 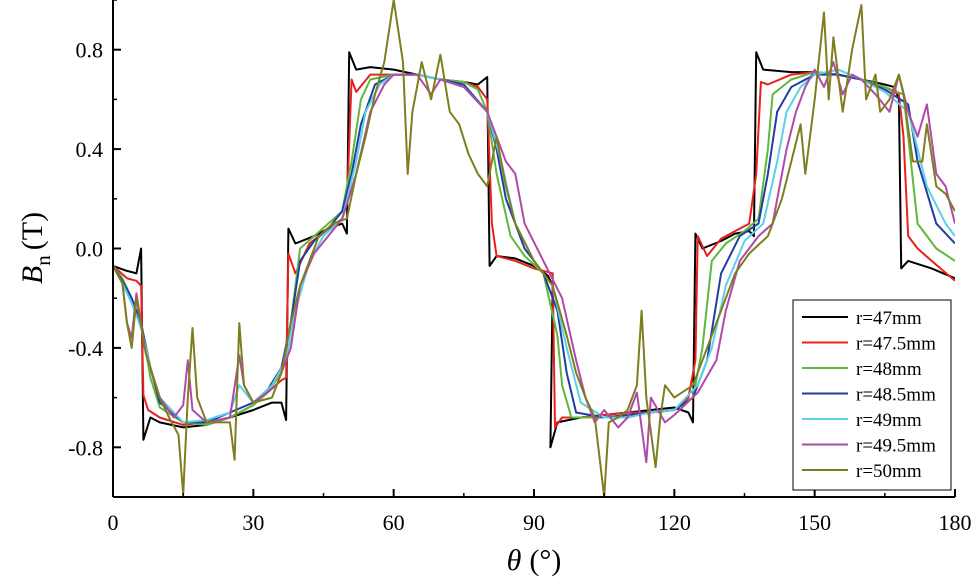 What do you see at coordinates (90, 249) in the screenshot?
I see `y-tick-label: 0.0` at bounding box center [90, 249].